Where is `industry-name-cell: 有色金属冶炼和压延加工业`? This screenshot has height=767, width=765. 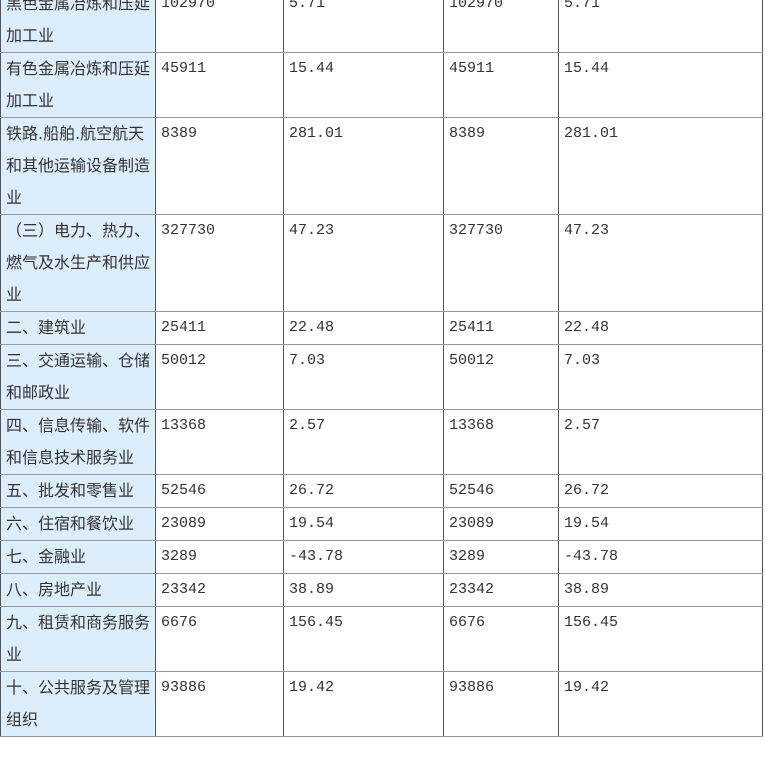
industry-name-cell: 有色金属冶炼和压延加工业 is located at coordinates (78, 85).